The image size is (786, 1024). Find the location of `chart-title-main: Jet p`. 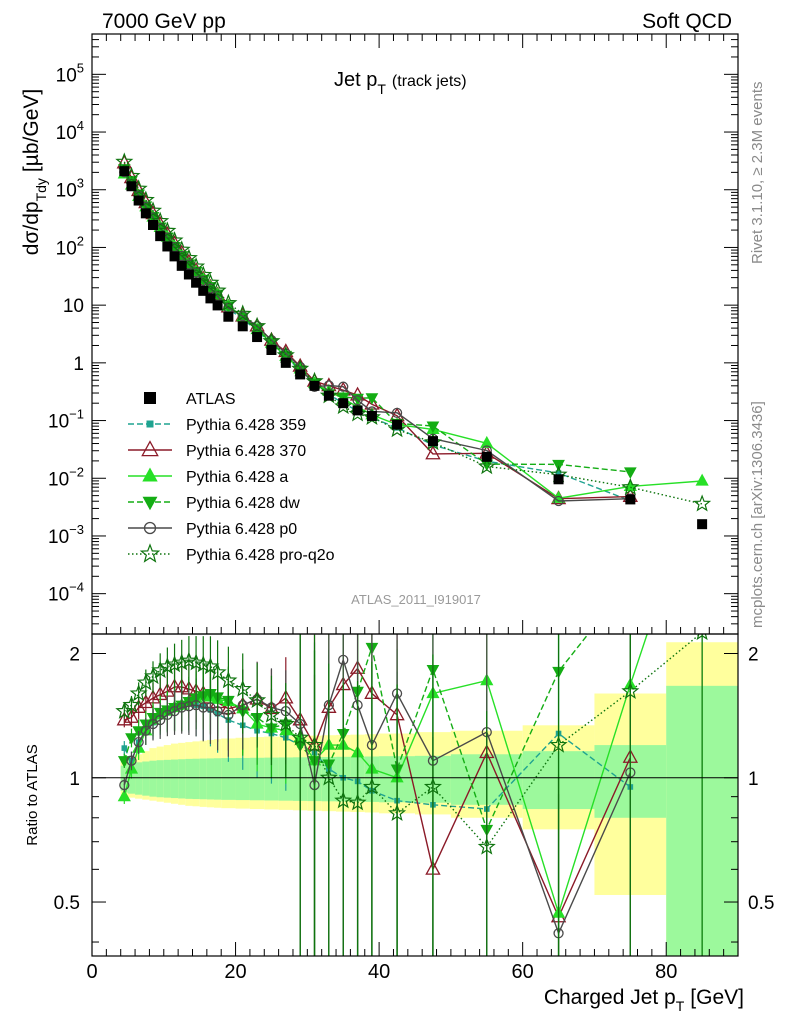

chart-title-main: Jet p is located at coordinates (355, 80).